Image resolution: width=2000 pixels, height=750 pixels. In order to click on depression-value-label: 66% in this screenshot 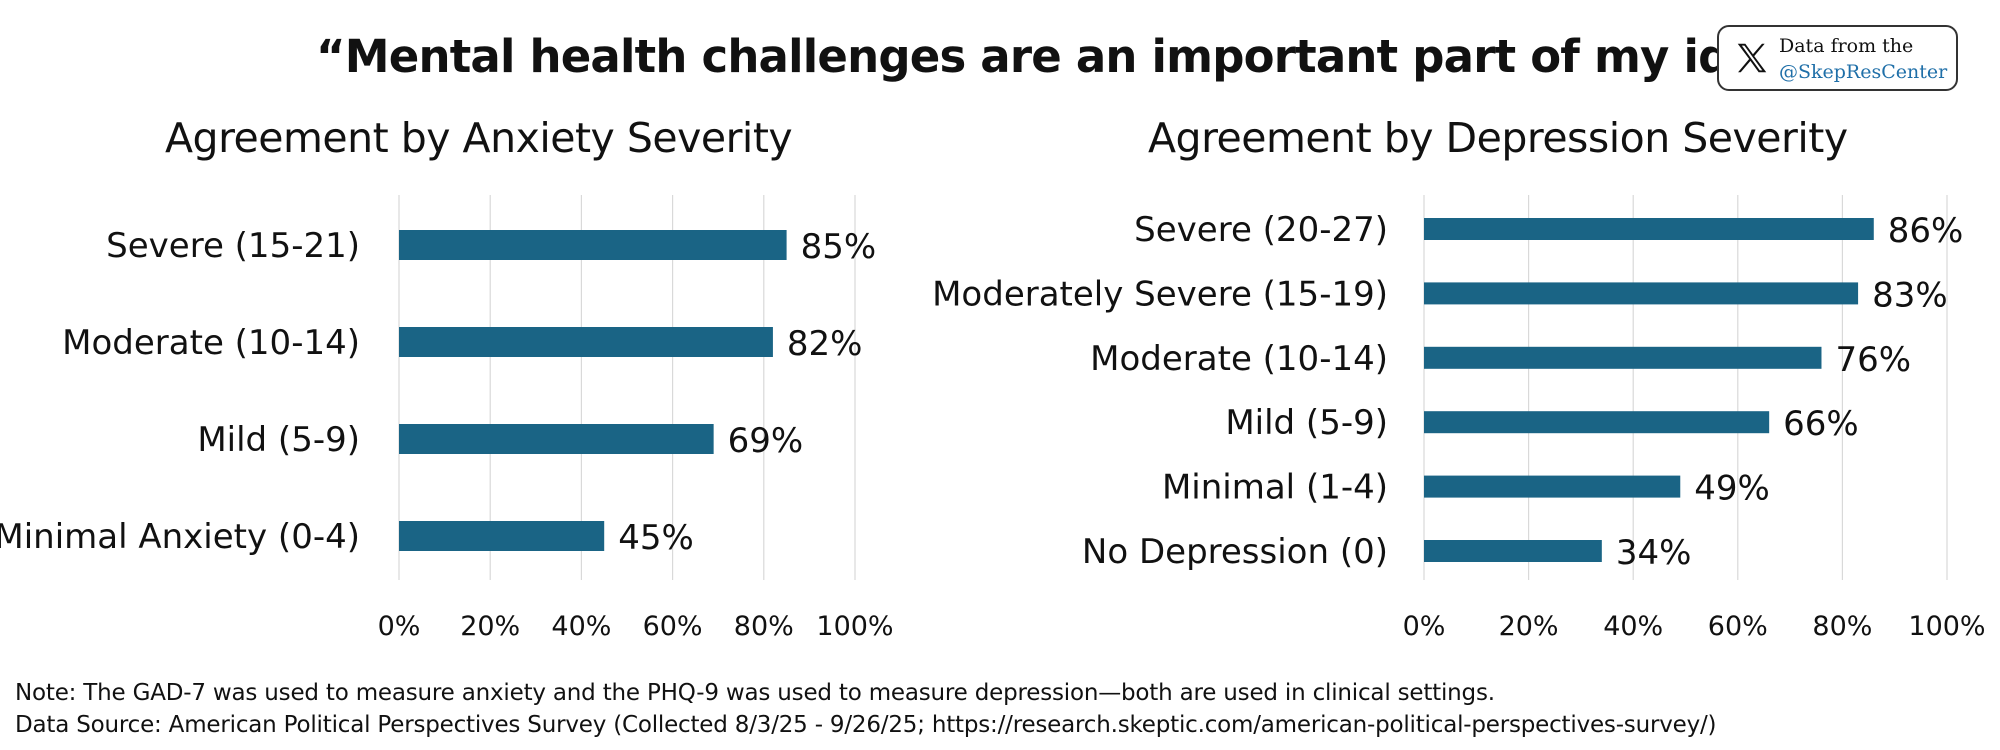, I will do `click(1821, 424)`.